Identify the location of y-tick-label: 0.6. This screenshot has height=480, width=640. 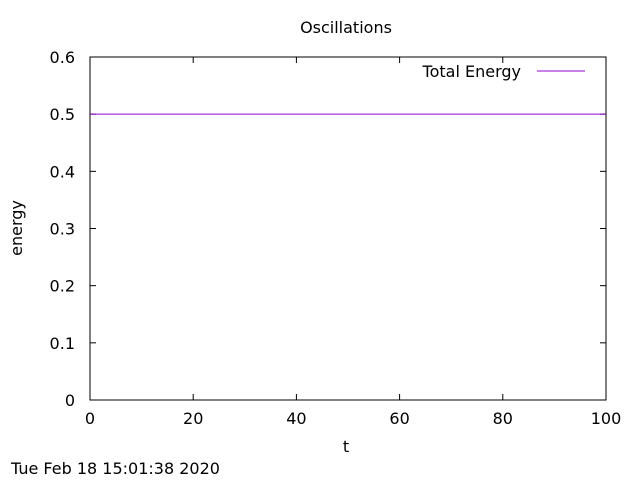
(62, 57).